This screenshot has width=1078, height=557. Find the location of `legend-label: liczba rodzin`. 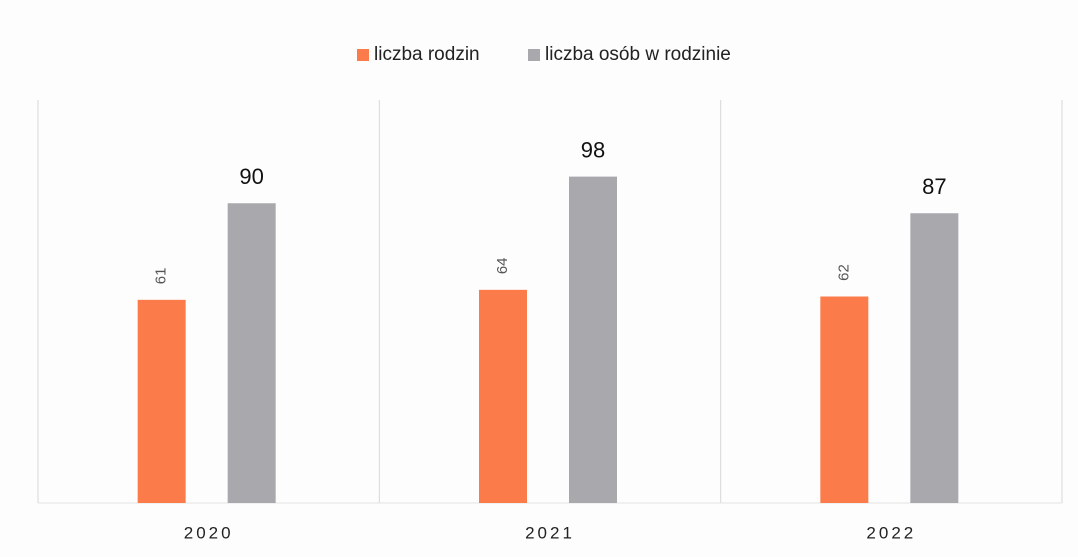

legend-label: liczba rodzin is located at coordinates (427, 54).